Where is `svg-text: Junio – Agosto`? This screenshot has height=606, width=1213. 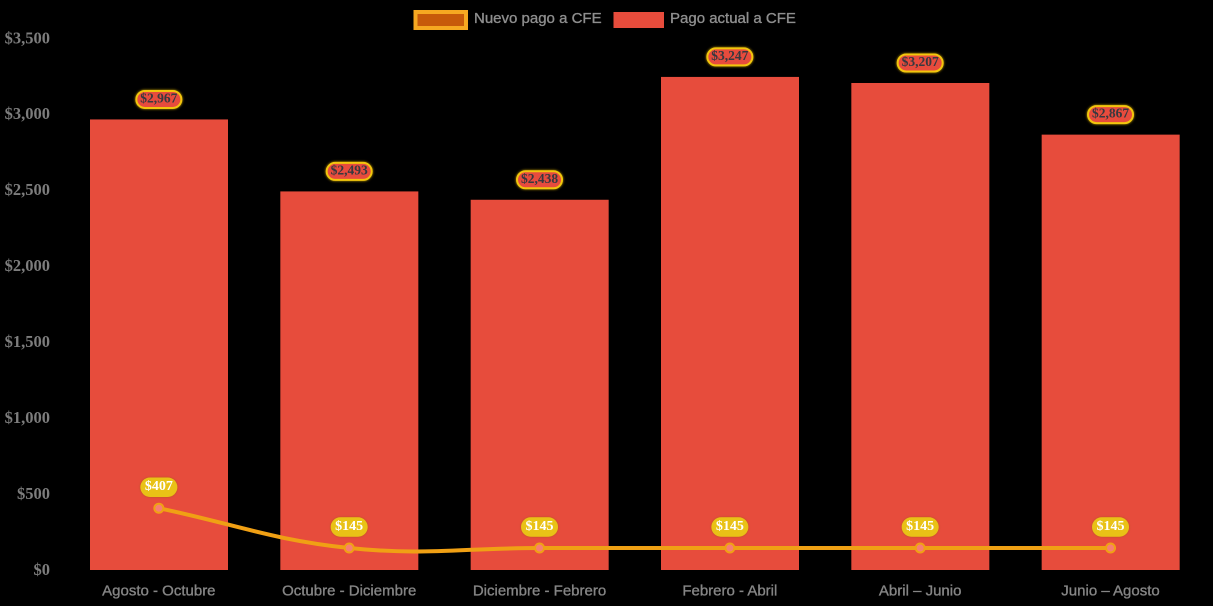 svg-text: Junio – Agosto is located at coordinates (1110, 591).